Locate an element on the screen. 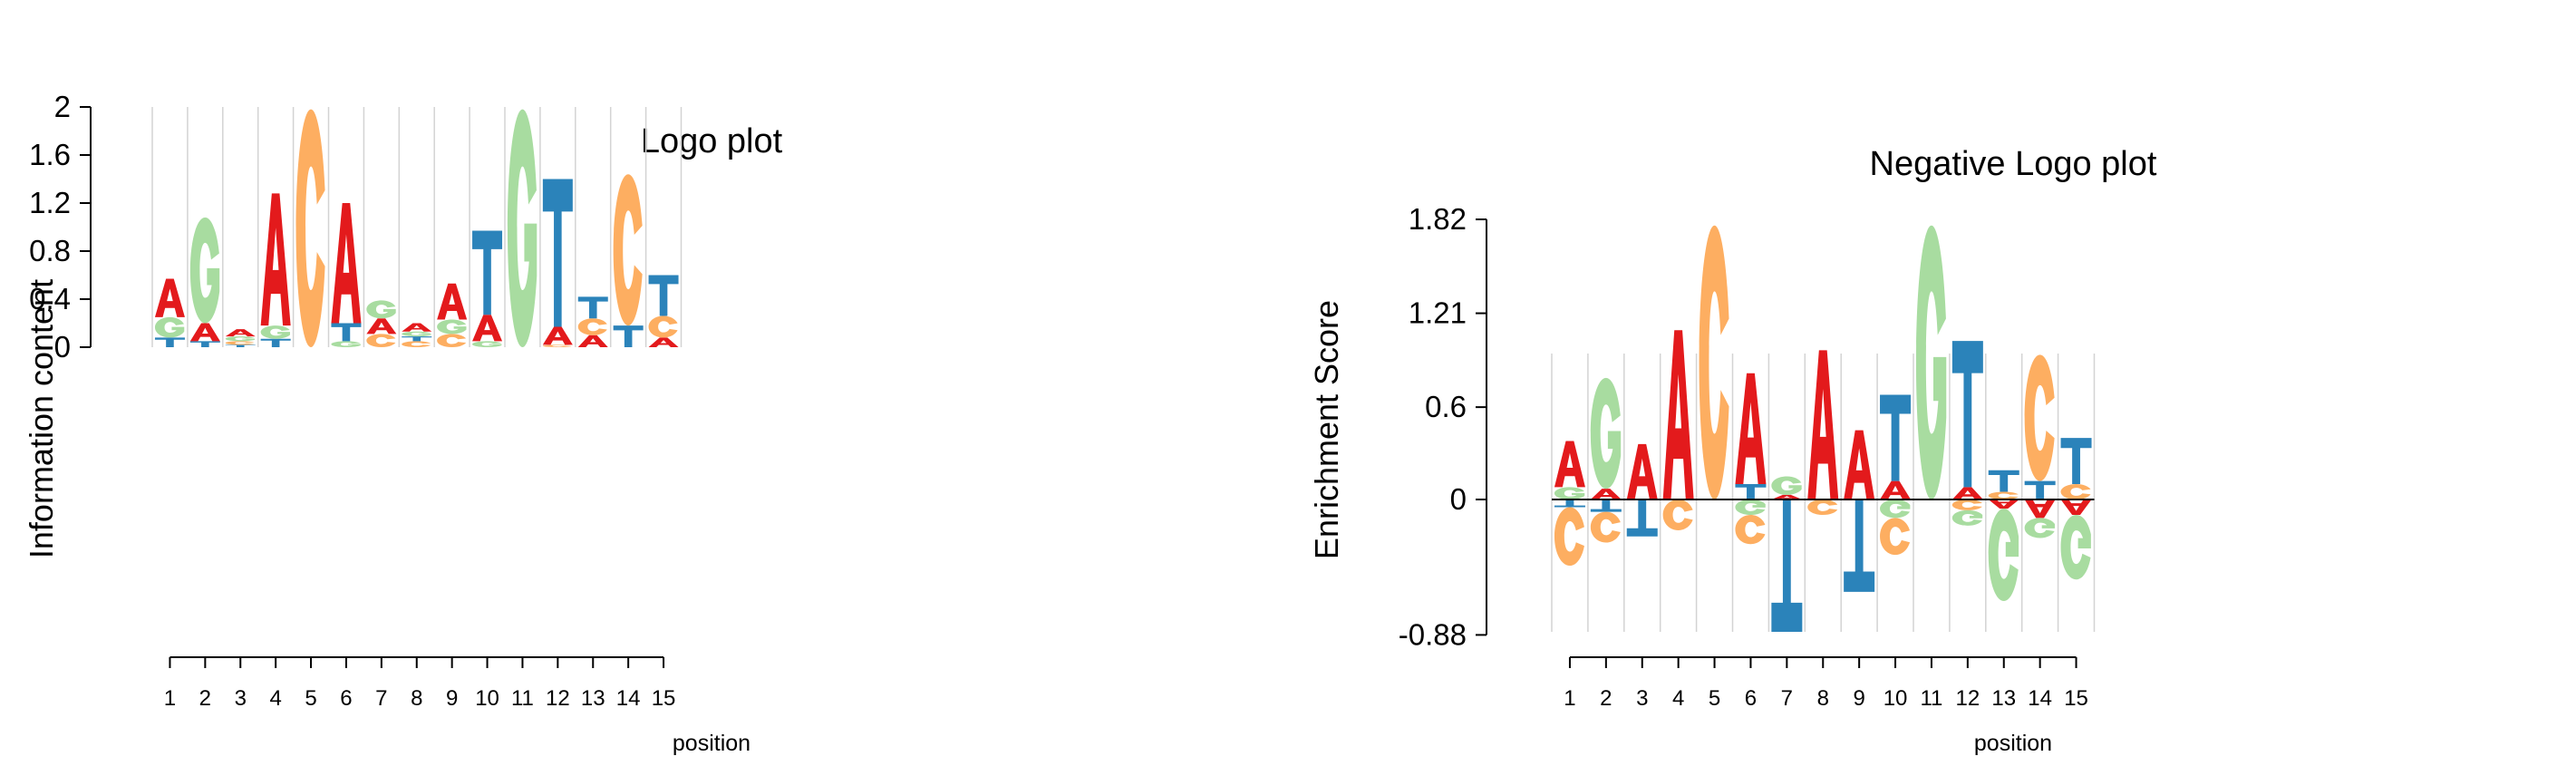 The width and height of the screenshot is (2576, 766). negative-logo-plot-y-axis: -0.88 0 0.6 1.21 1.82 is located at coordinates (1443, 427).